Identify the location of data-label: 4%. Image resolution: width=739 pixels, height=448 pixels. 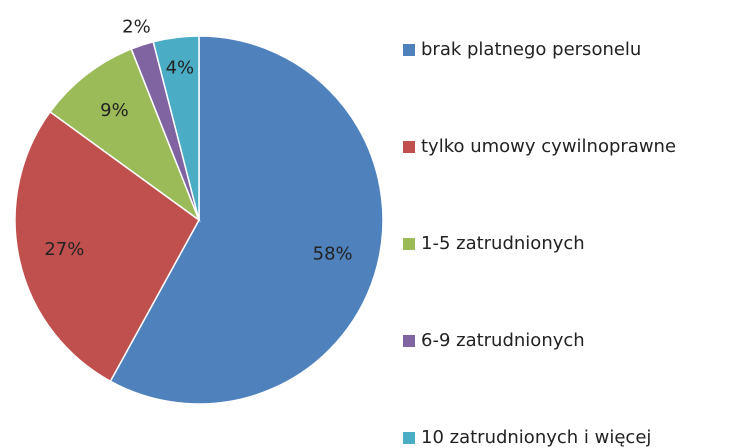
(180, 67).